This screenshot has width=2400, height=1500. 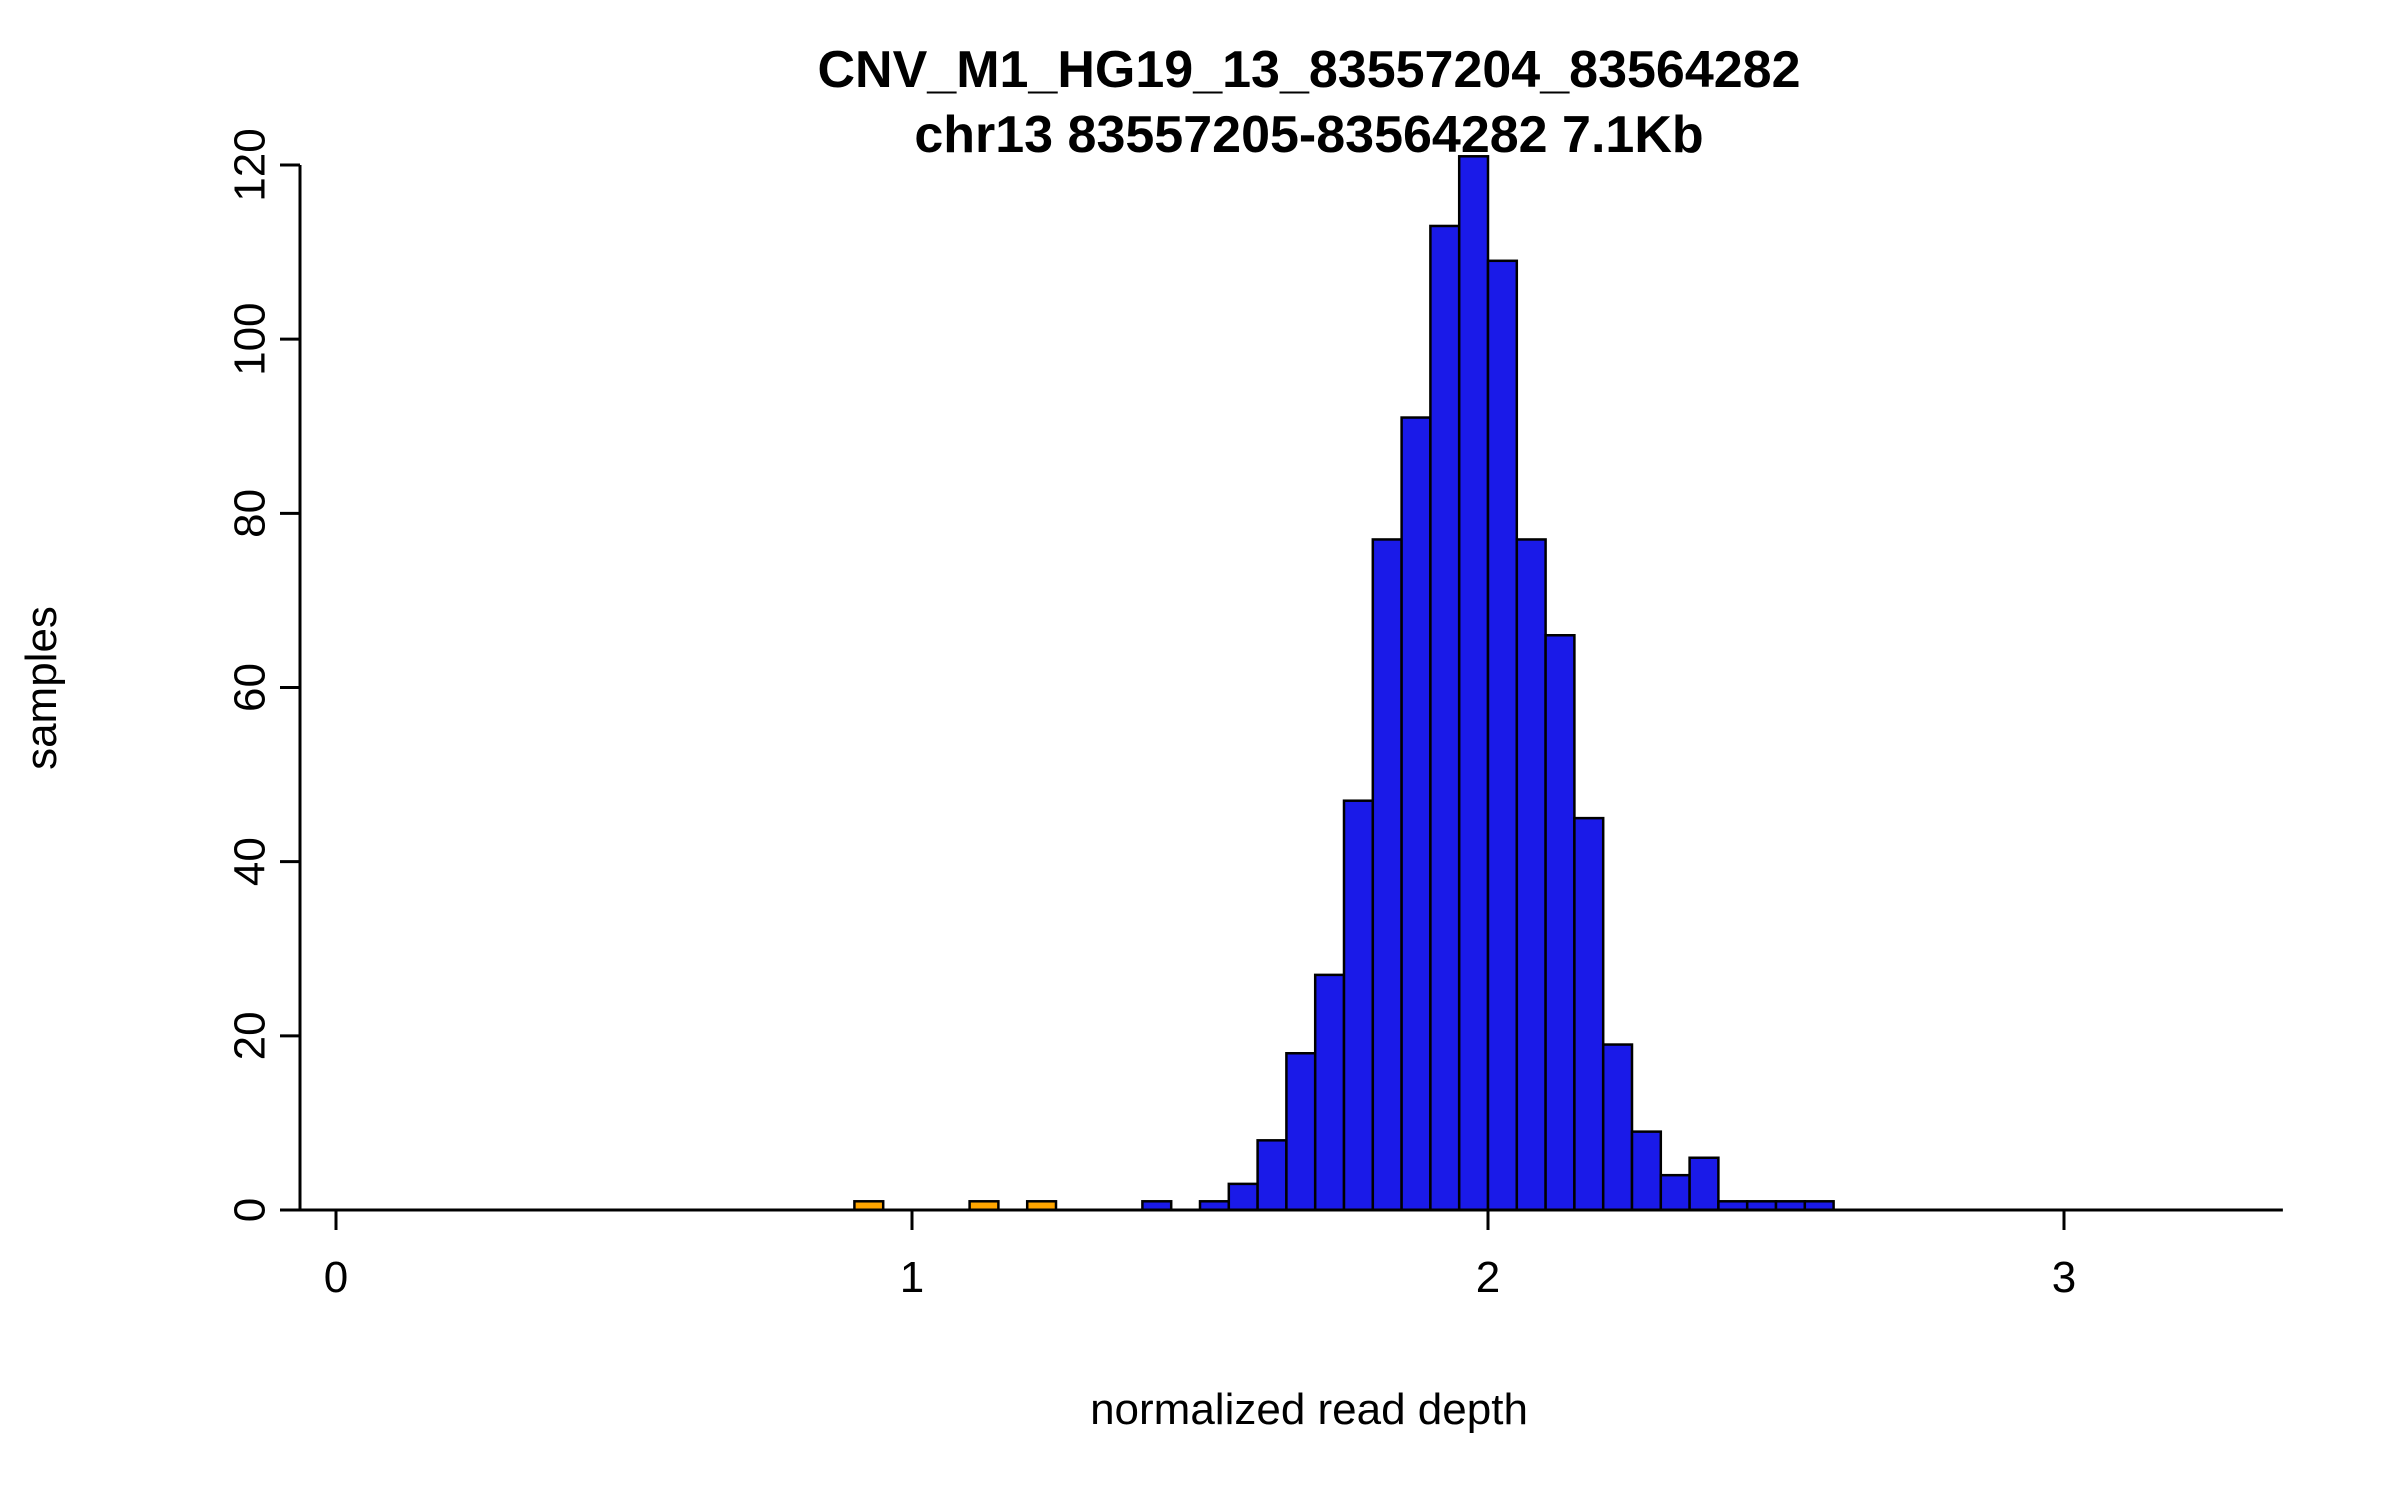 What do you see at coordinates (1309, 135) in the screenshot?
I see `chart-subtitle: chr13 83557205-83564282 7.1Kb` at bounding box center [1309, 135].